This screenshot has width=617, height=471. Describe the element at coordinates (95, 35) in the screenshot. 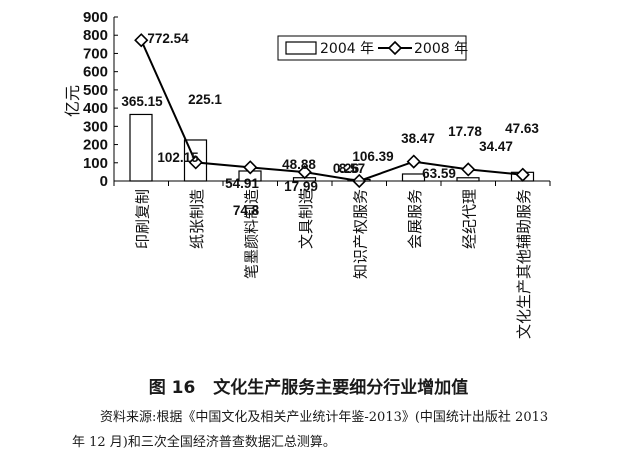

I see `y-tick-label: 800` at that location.